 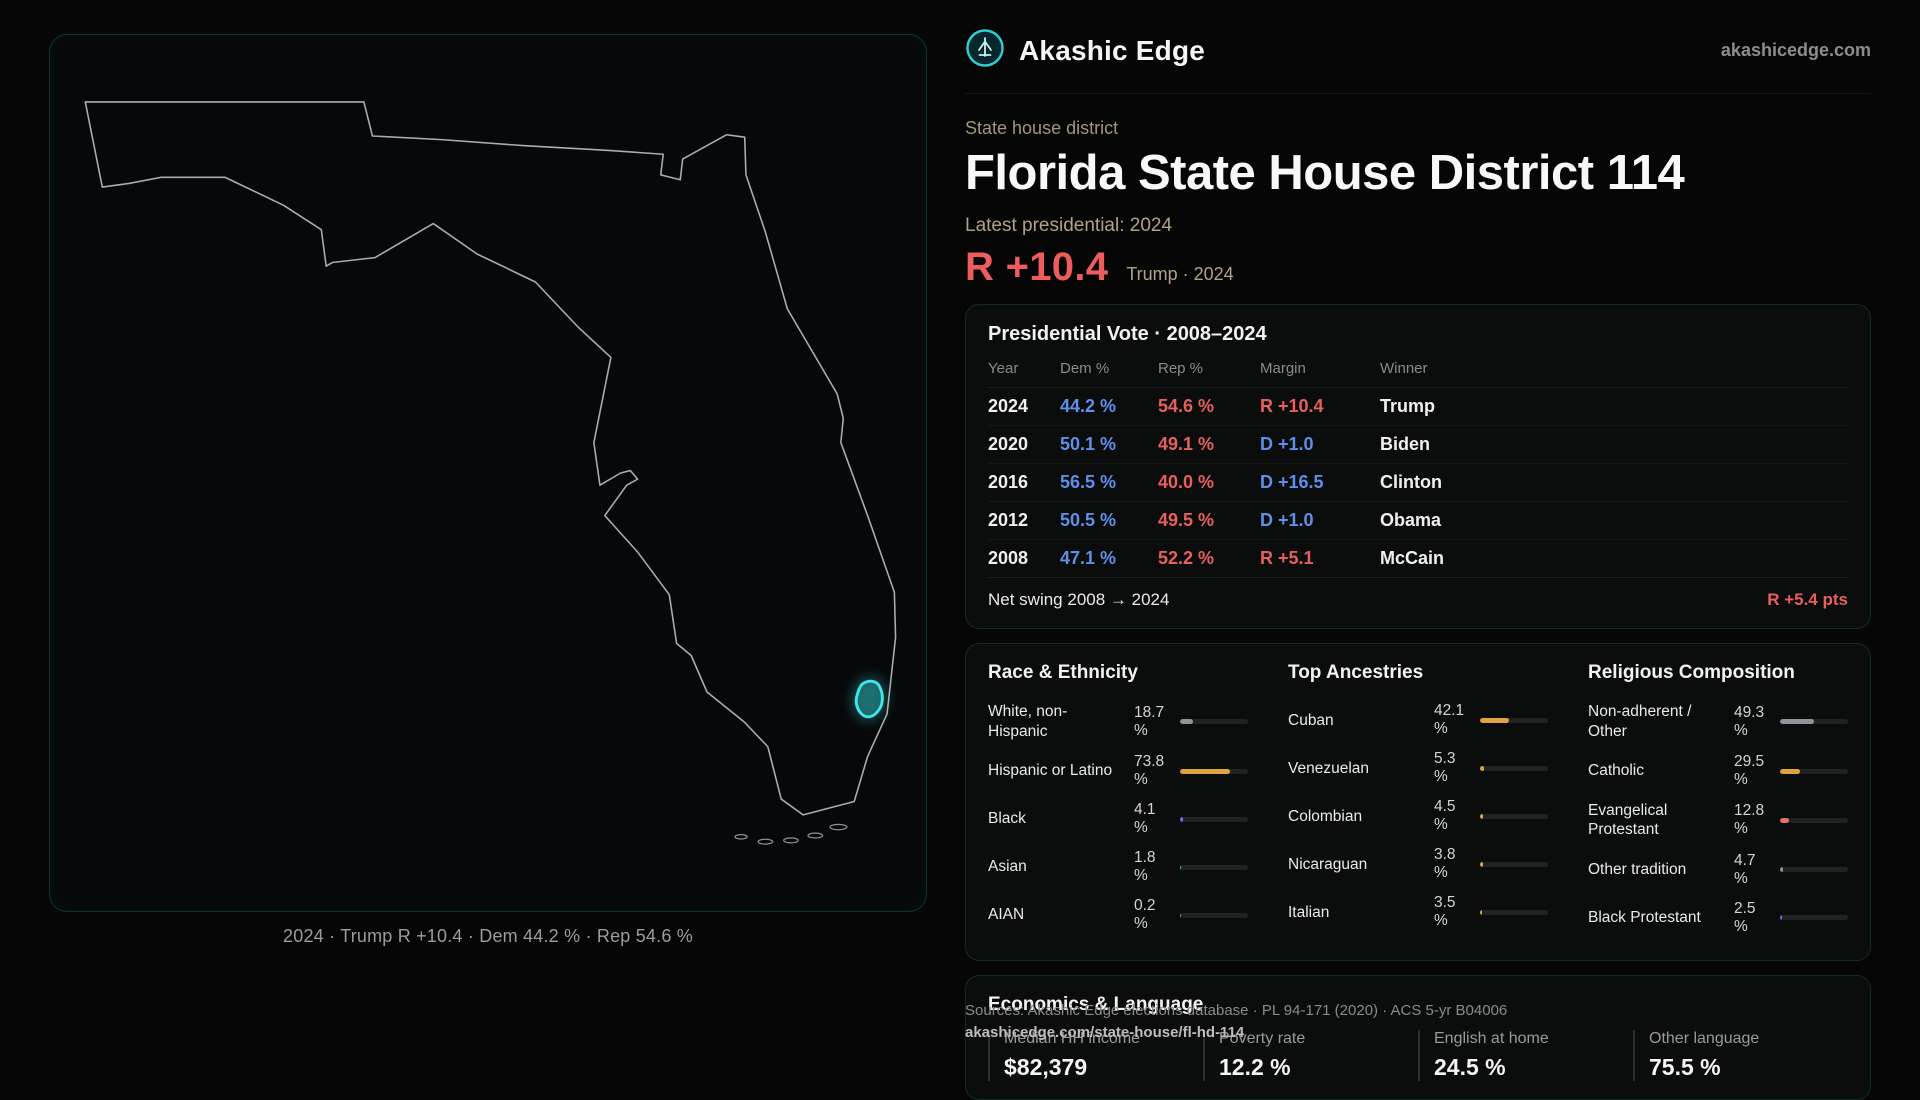 I want to click on demo-value: 12.8 %, so click(x=1749, y=820).